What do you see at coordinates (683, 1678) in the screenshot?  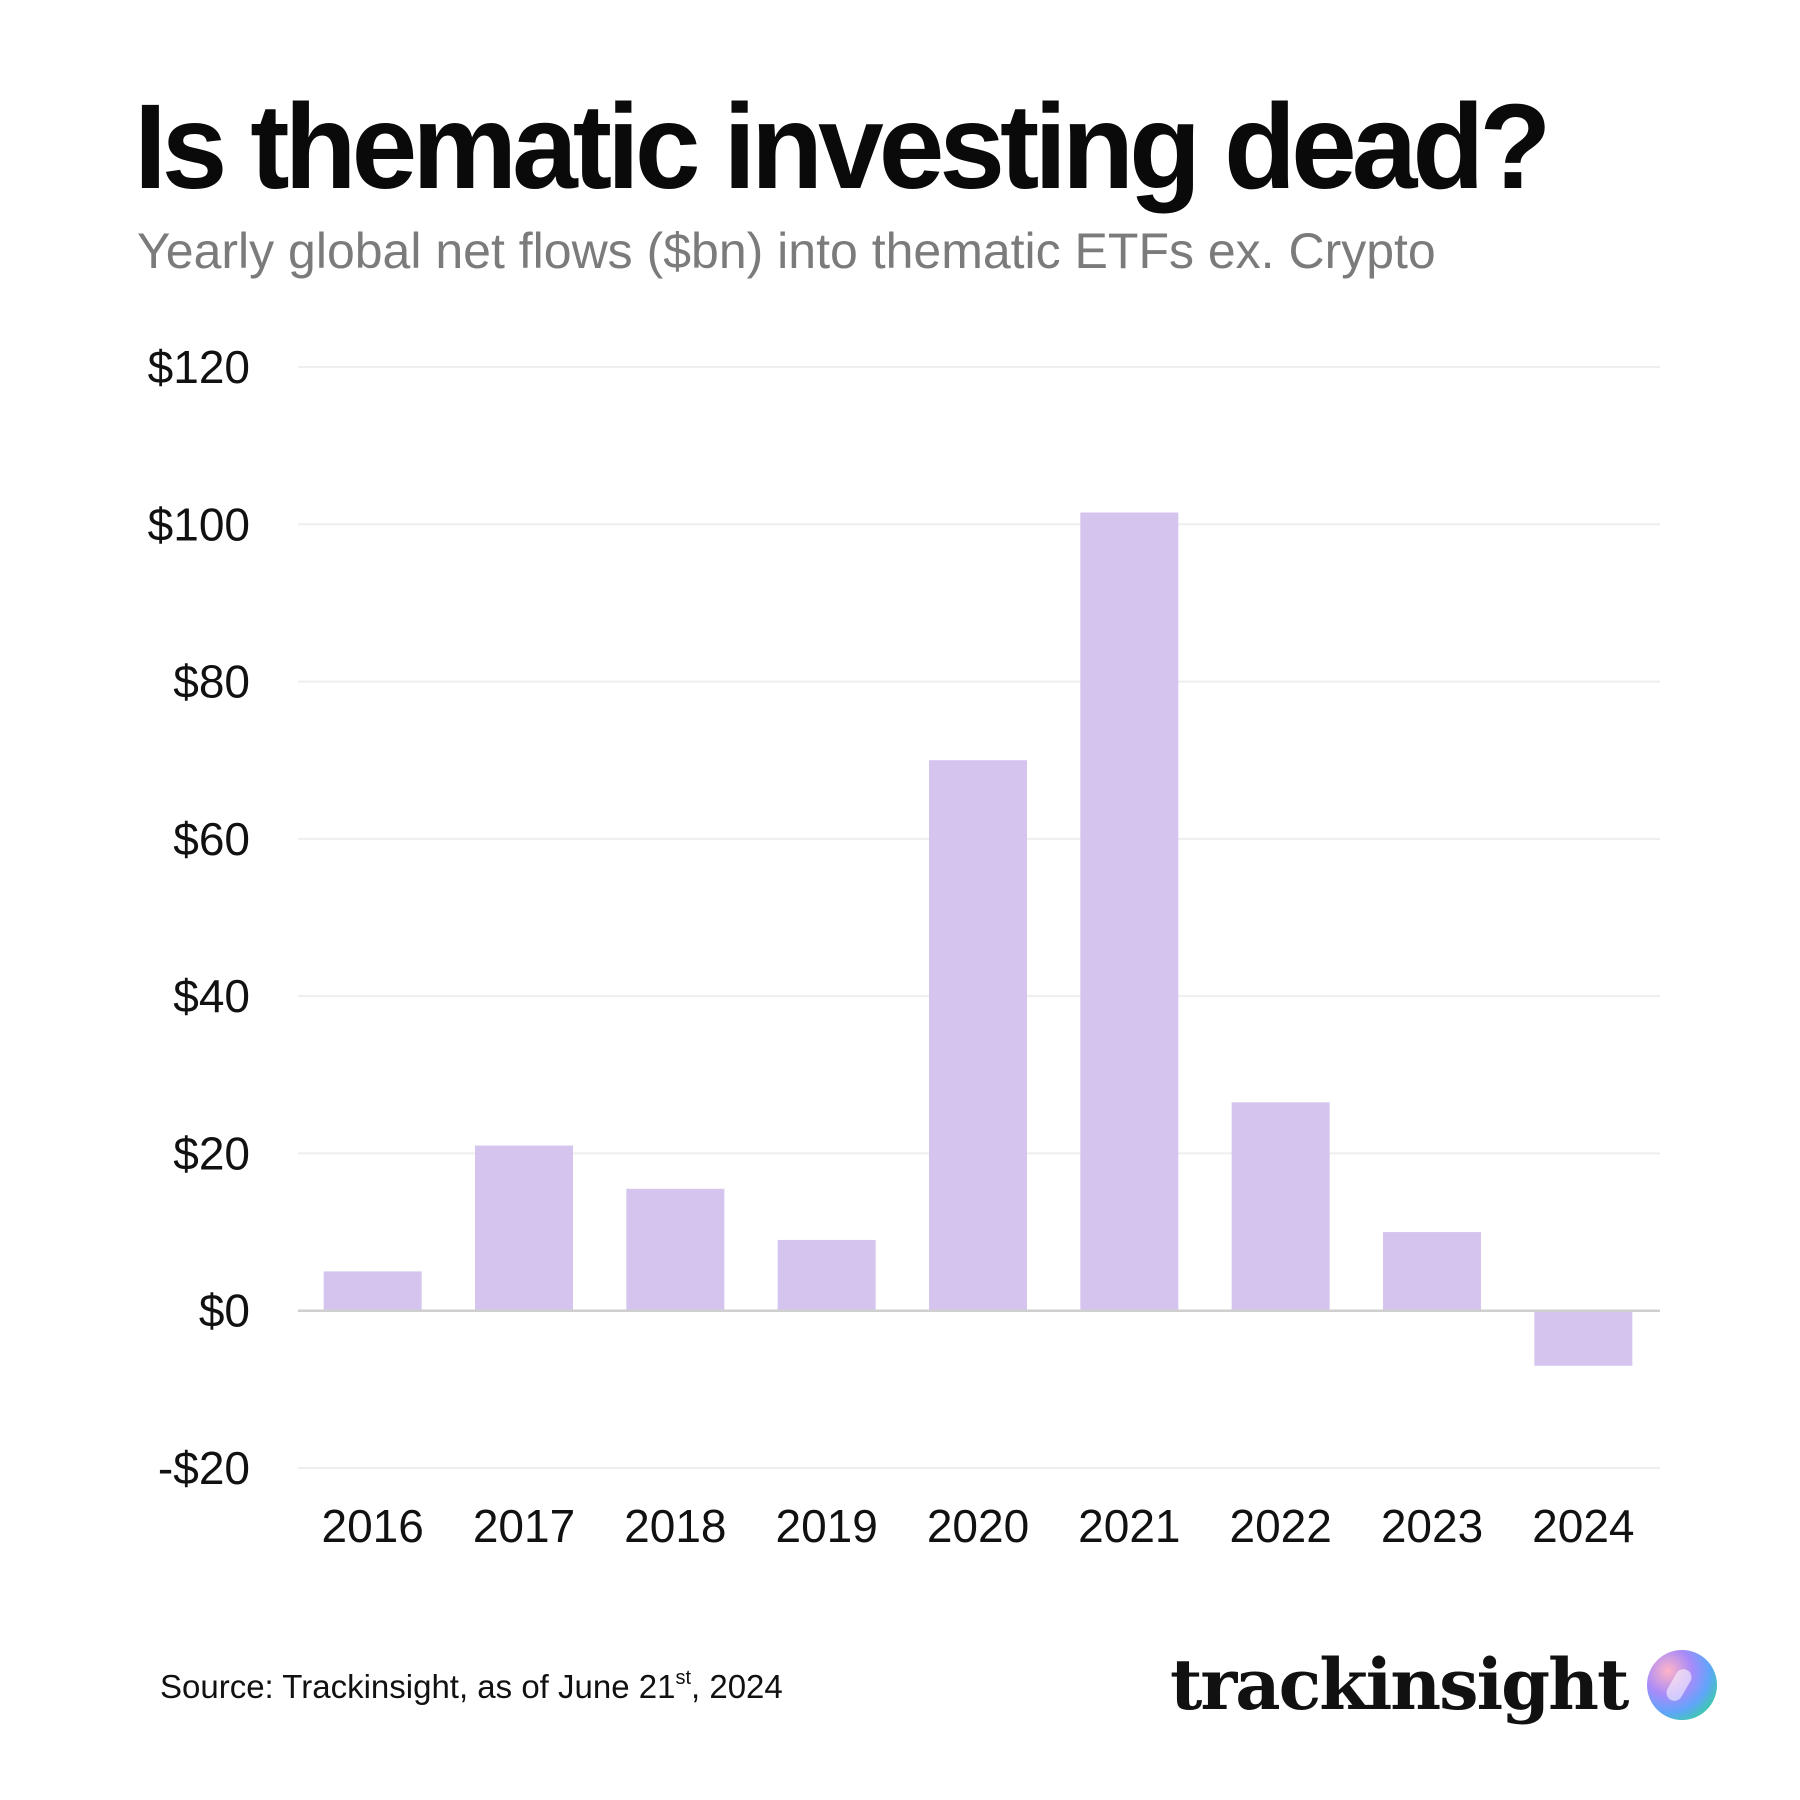 I see `source-superscript: st` at bounding box center [683, 1678].